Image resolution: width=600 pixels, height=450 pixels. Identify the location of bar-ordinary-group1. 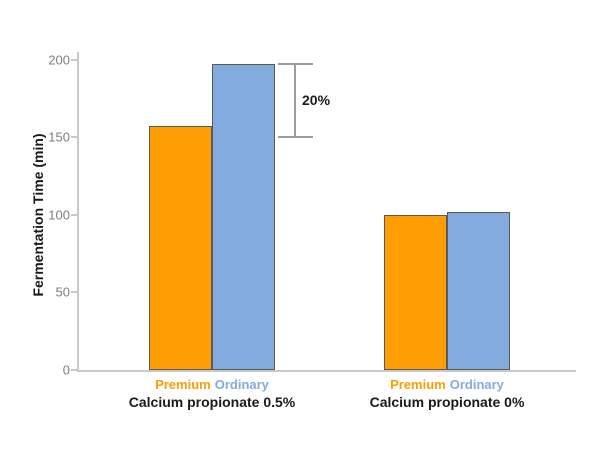
(243, 217).